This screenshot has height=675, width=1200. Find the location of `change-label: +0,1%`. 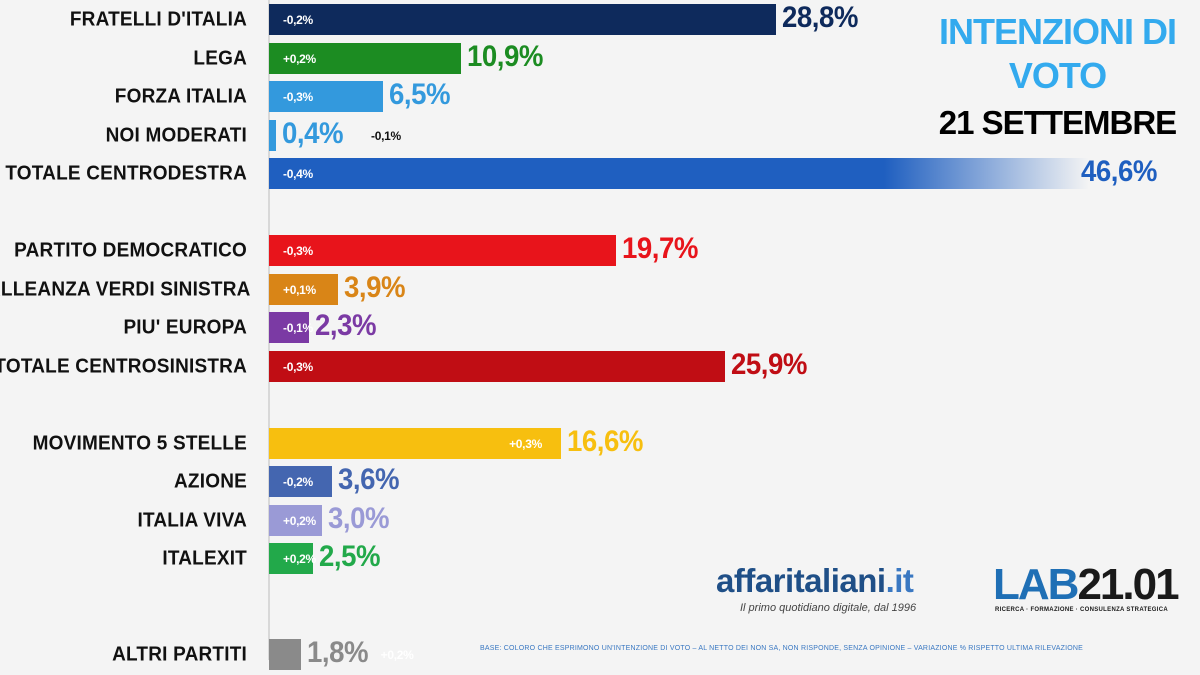

change-label: +0,1% is located at coordinates (299, 289).